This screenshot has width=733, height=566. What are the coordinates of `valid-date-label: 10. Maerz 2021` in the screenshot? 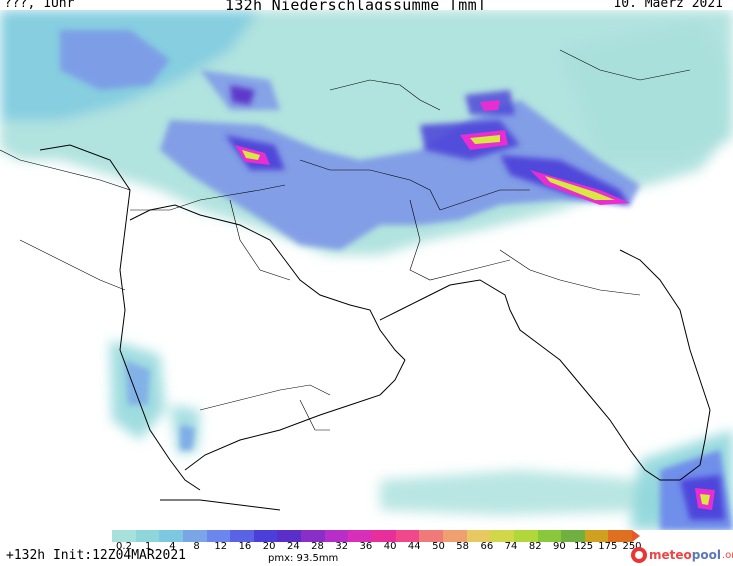 It's located at (668, 5).